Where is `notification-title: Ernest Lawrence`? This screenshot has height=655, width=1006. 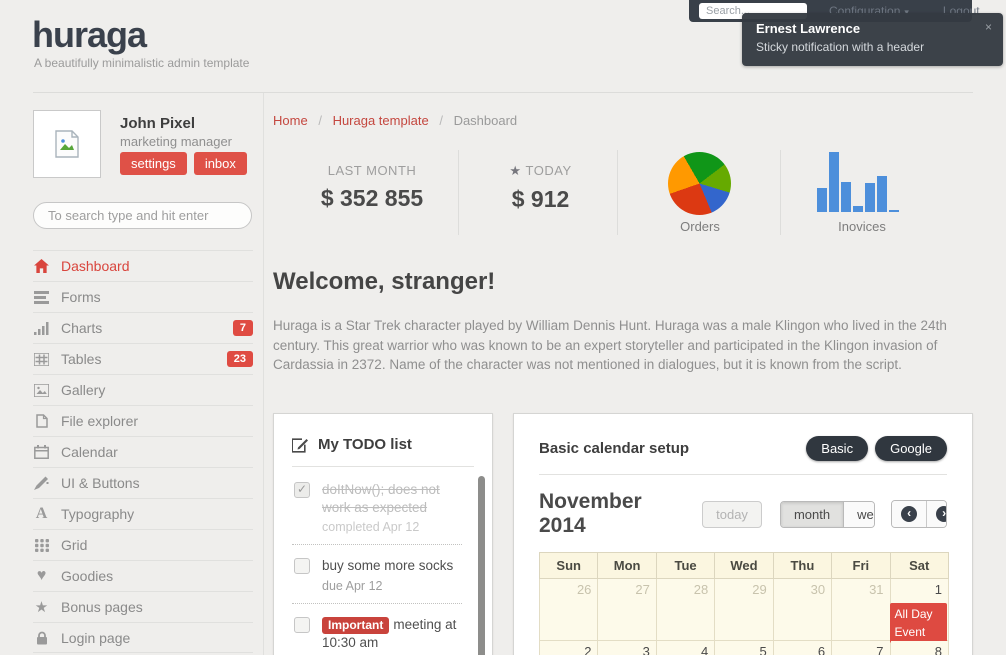
notification-title: Ernest Lawrence is located at coordinates (808, 28).